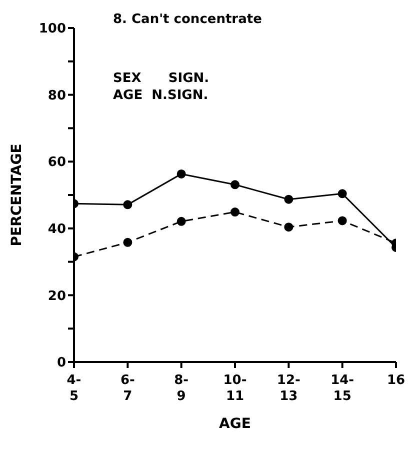  What do you see at coordinates (57, 230) in the screenshot?
I see `y-tick-label: 40` at bounding box center [57, 230].